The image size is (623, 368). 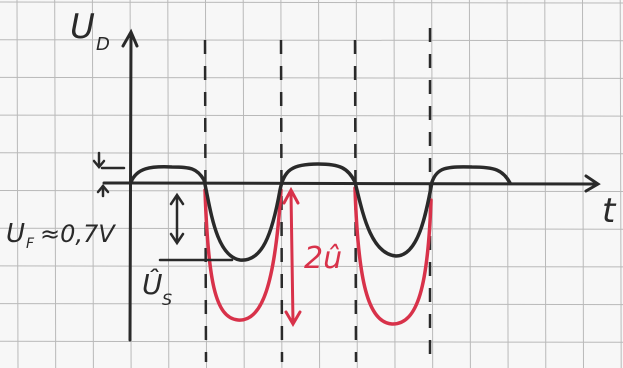 What do you see at coordinates (30, 244) in the screenshot?
I see `forward-voltage-label-sub: F` at bounding box center [30, 244].